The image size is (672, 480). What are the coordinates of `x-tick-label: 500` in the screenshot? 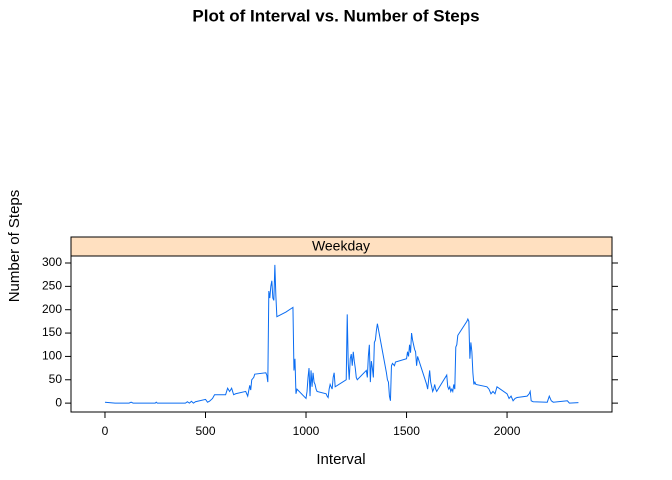 It's located at (205, 431).